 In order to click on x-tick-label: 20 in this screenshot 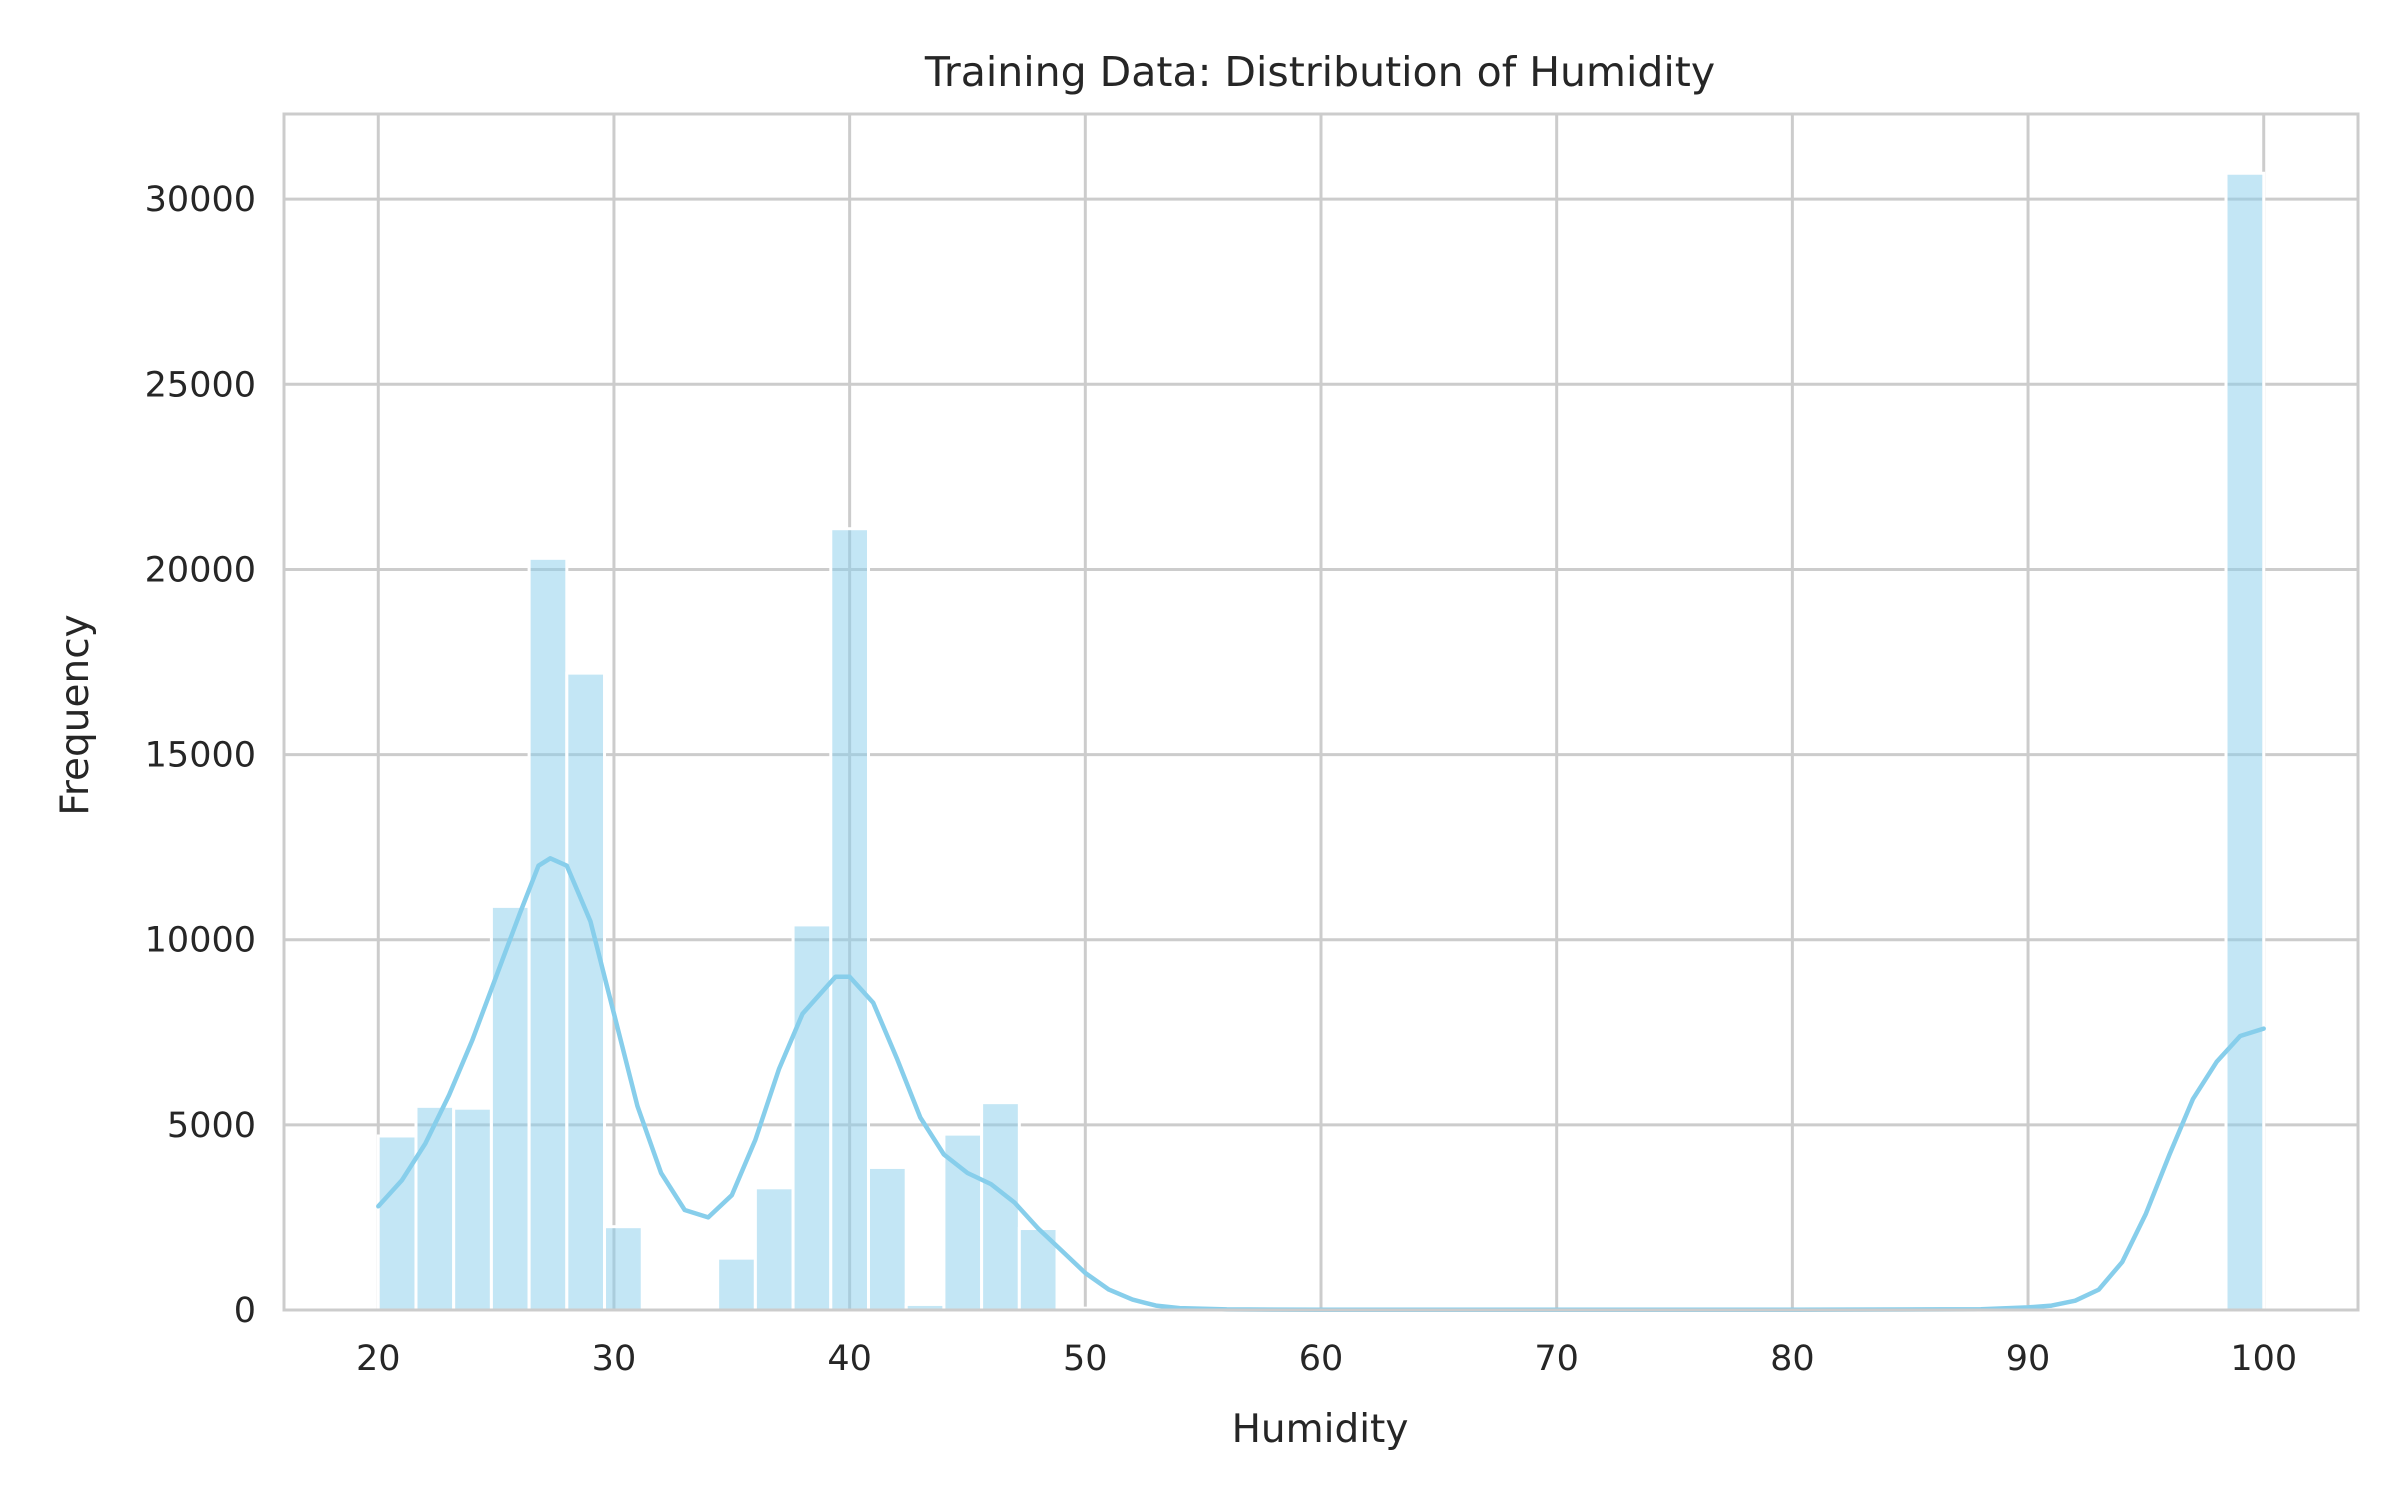, I will do `click(378, 1359)`.